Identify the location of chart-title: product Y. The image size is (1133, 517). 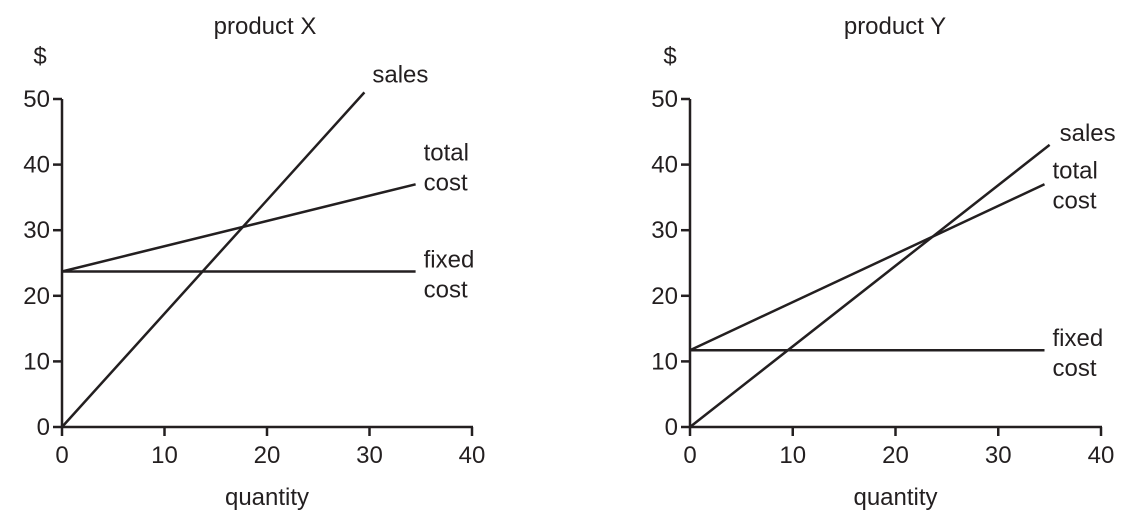
(895, 26).